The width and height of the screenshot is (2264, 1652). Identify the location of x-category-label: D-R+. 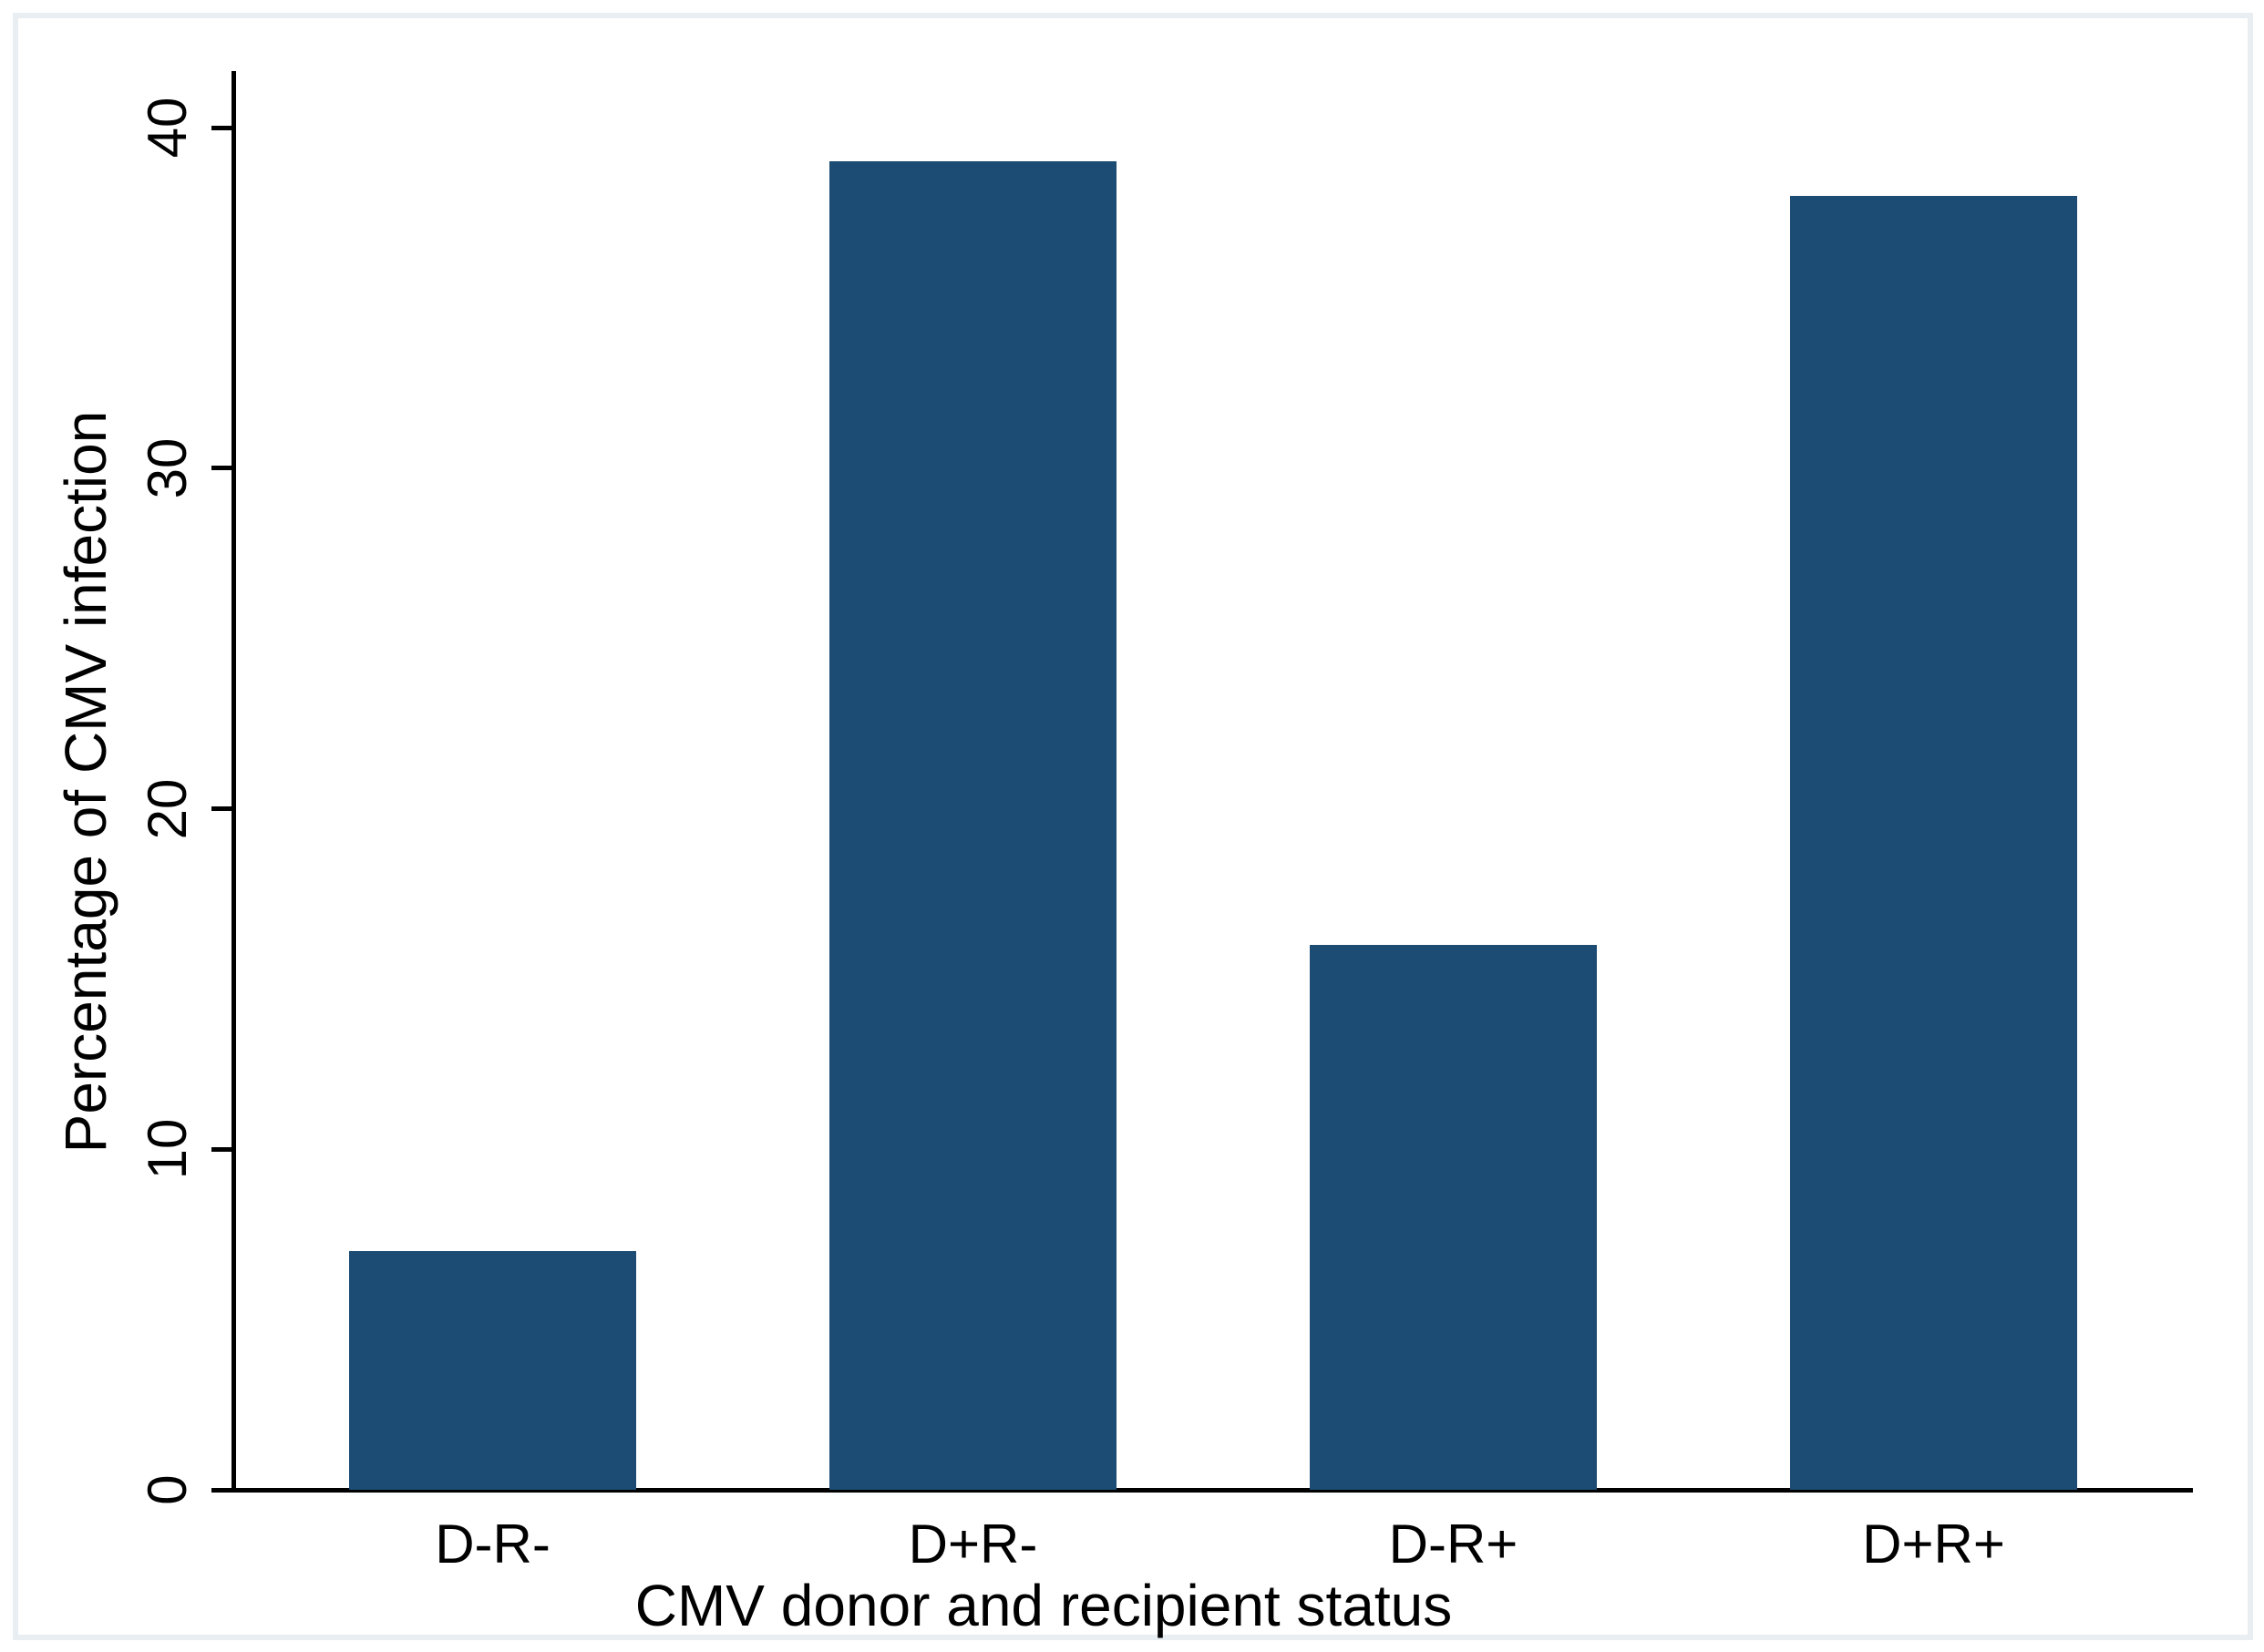
(1453, 1544).